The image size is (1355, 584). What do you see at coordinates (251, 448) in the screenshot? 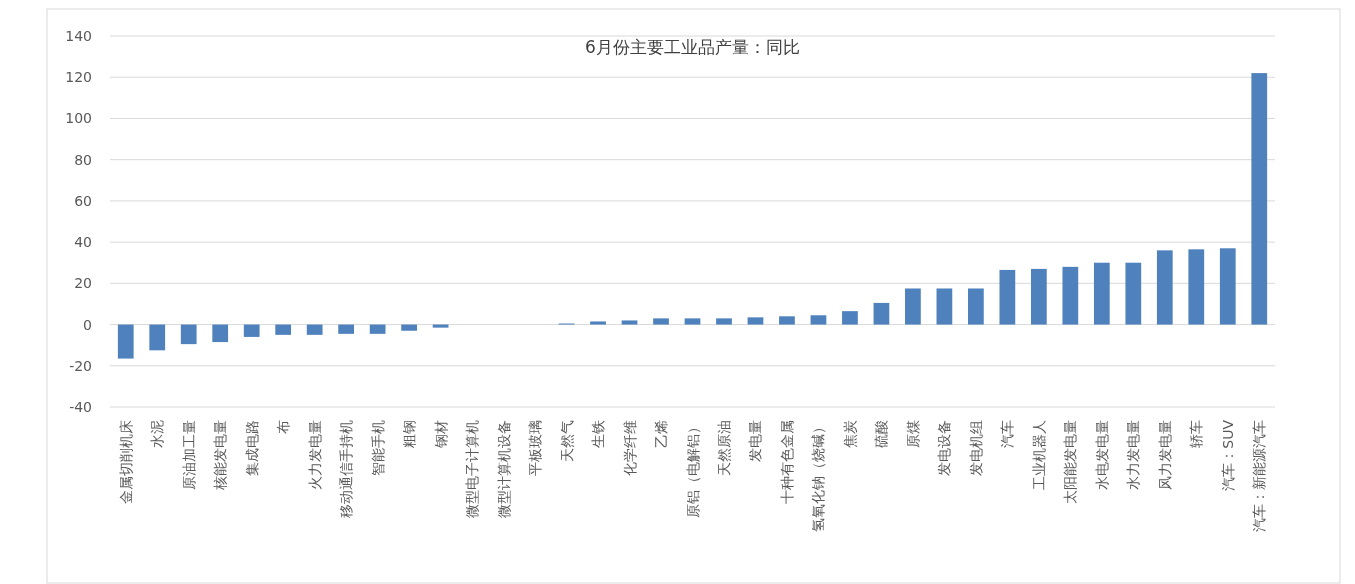
I see `x-tick-label: 集成电路` at bounding box center [251, 448].